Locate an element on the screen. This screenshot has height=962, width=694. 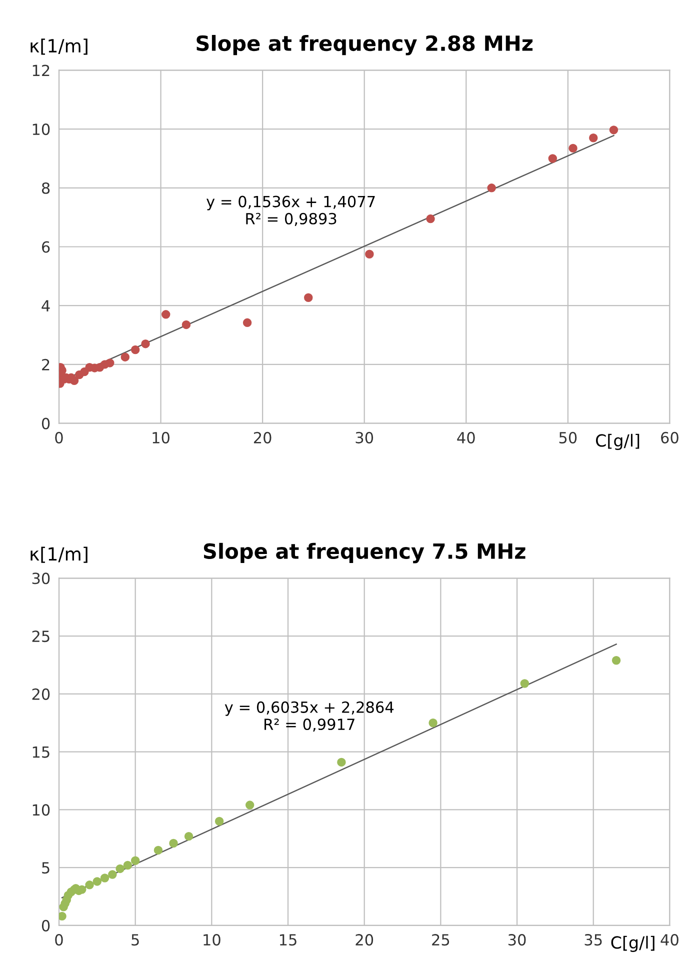
y-tick-label: 20 is located at coordinates (41, 694).